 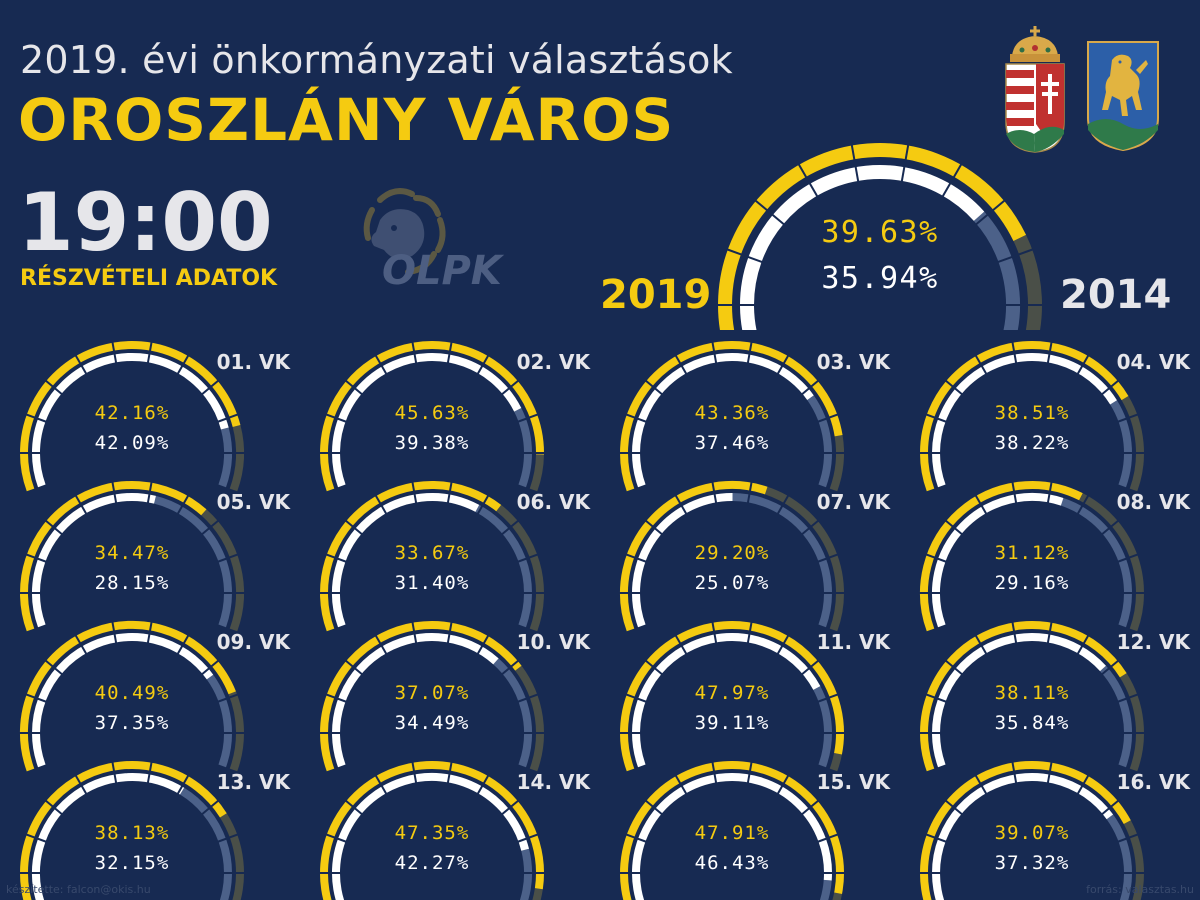 I want to click on page-title: OROSZLÁNY VÁROS, so click(x=346, y=120).